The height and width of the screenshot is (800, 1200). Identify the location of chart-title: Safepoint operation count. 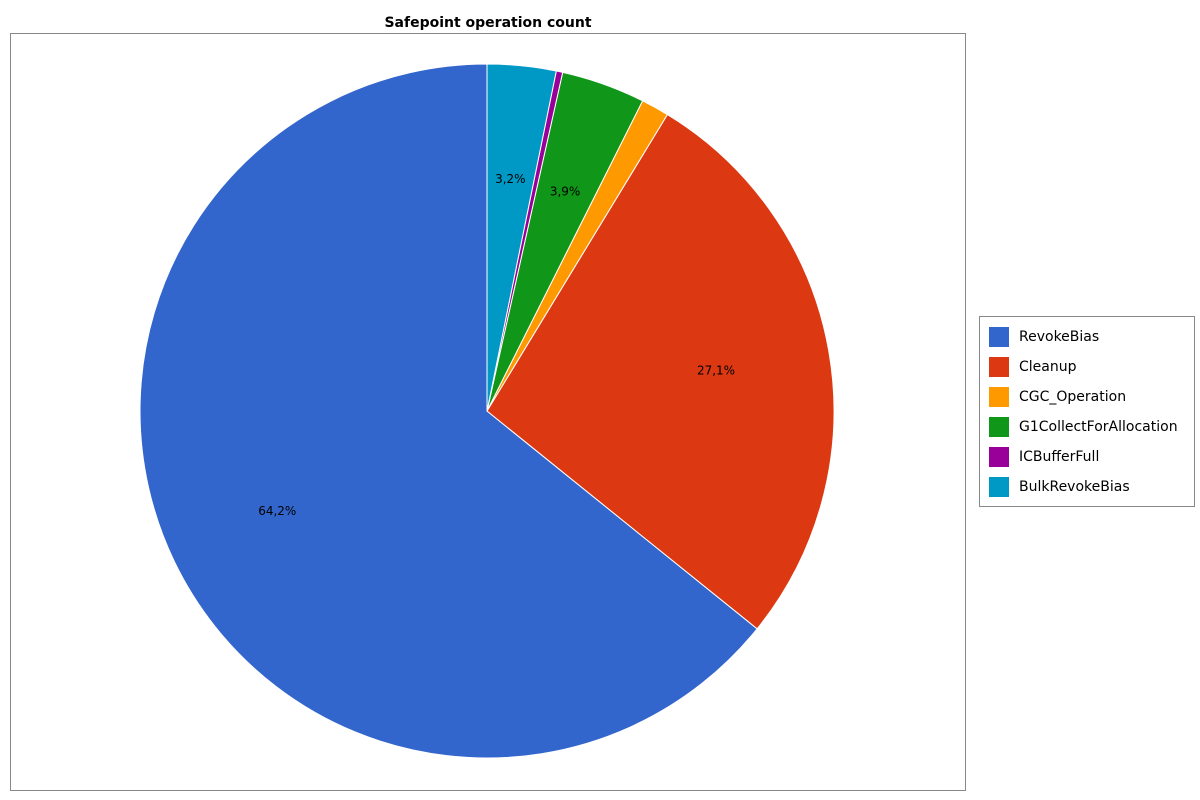
(487, 23).